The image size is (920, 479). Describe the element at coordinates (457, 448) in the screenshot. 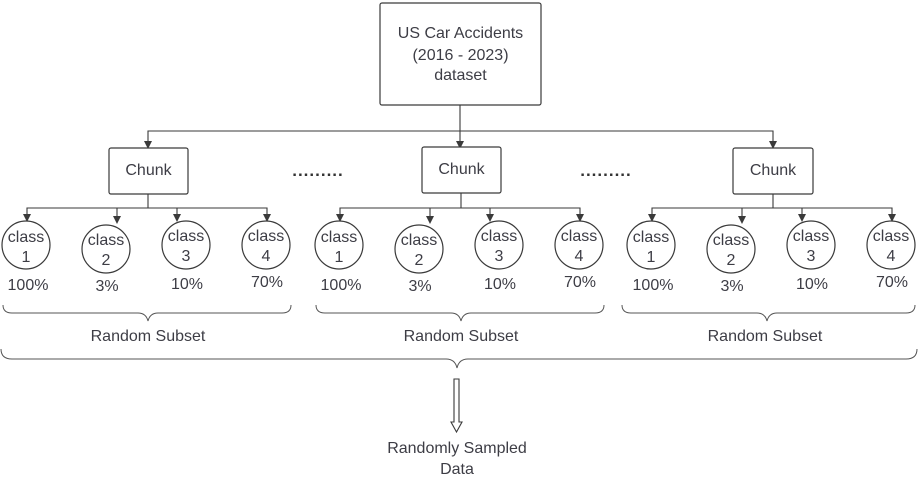

I see `output-label-line-1: Randomly Sampled` at that location.